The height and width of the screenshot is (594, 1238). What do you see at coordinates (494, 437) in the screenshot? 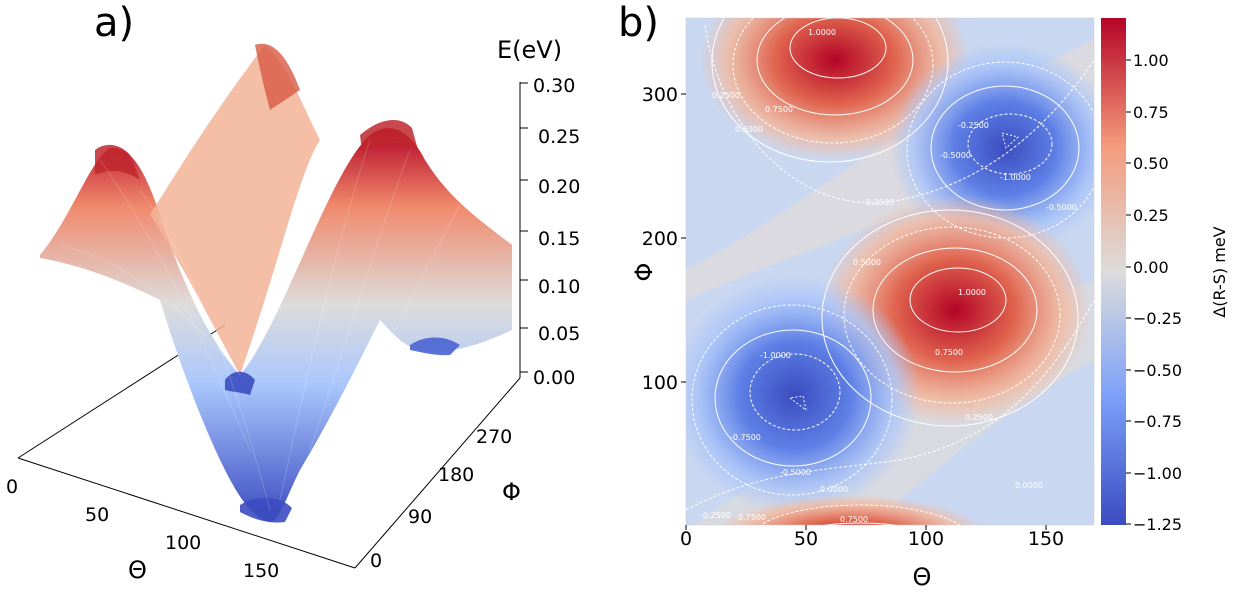
I see `phi-tick-label: 270` at bounding box center [494, 437].